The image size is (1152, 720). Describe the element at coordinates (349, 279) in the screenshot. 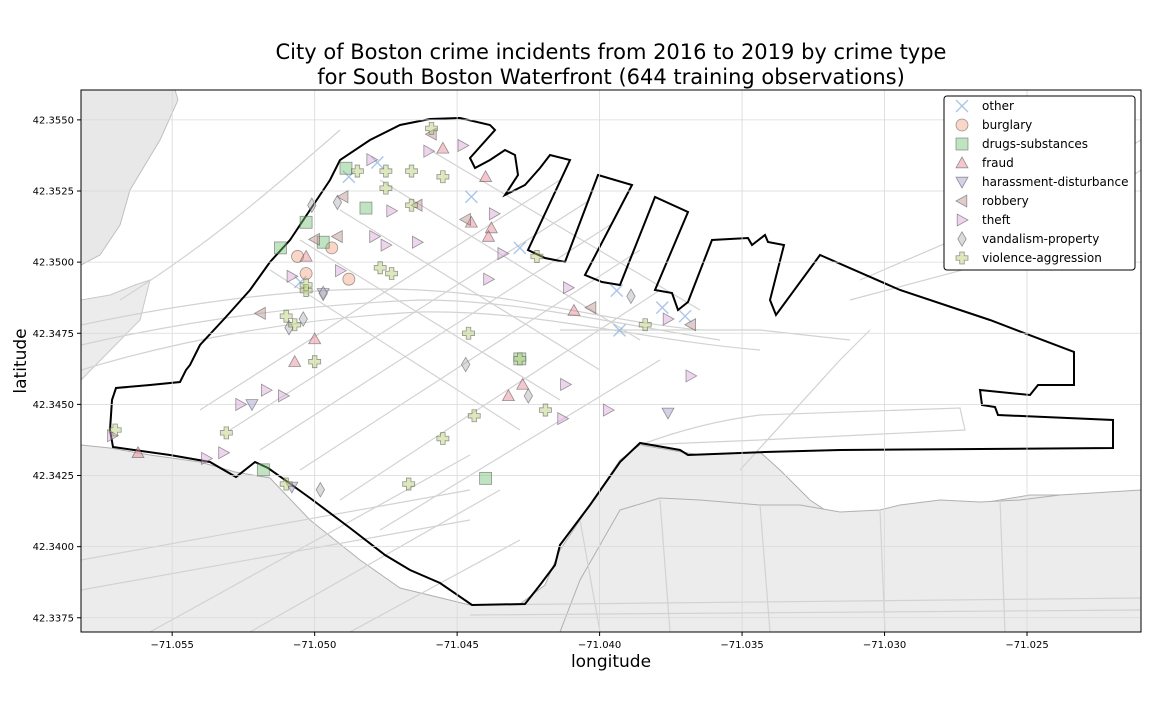

I see `point-burglary` at that location.